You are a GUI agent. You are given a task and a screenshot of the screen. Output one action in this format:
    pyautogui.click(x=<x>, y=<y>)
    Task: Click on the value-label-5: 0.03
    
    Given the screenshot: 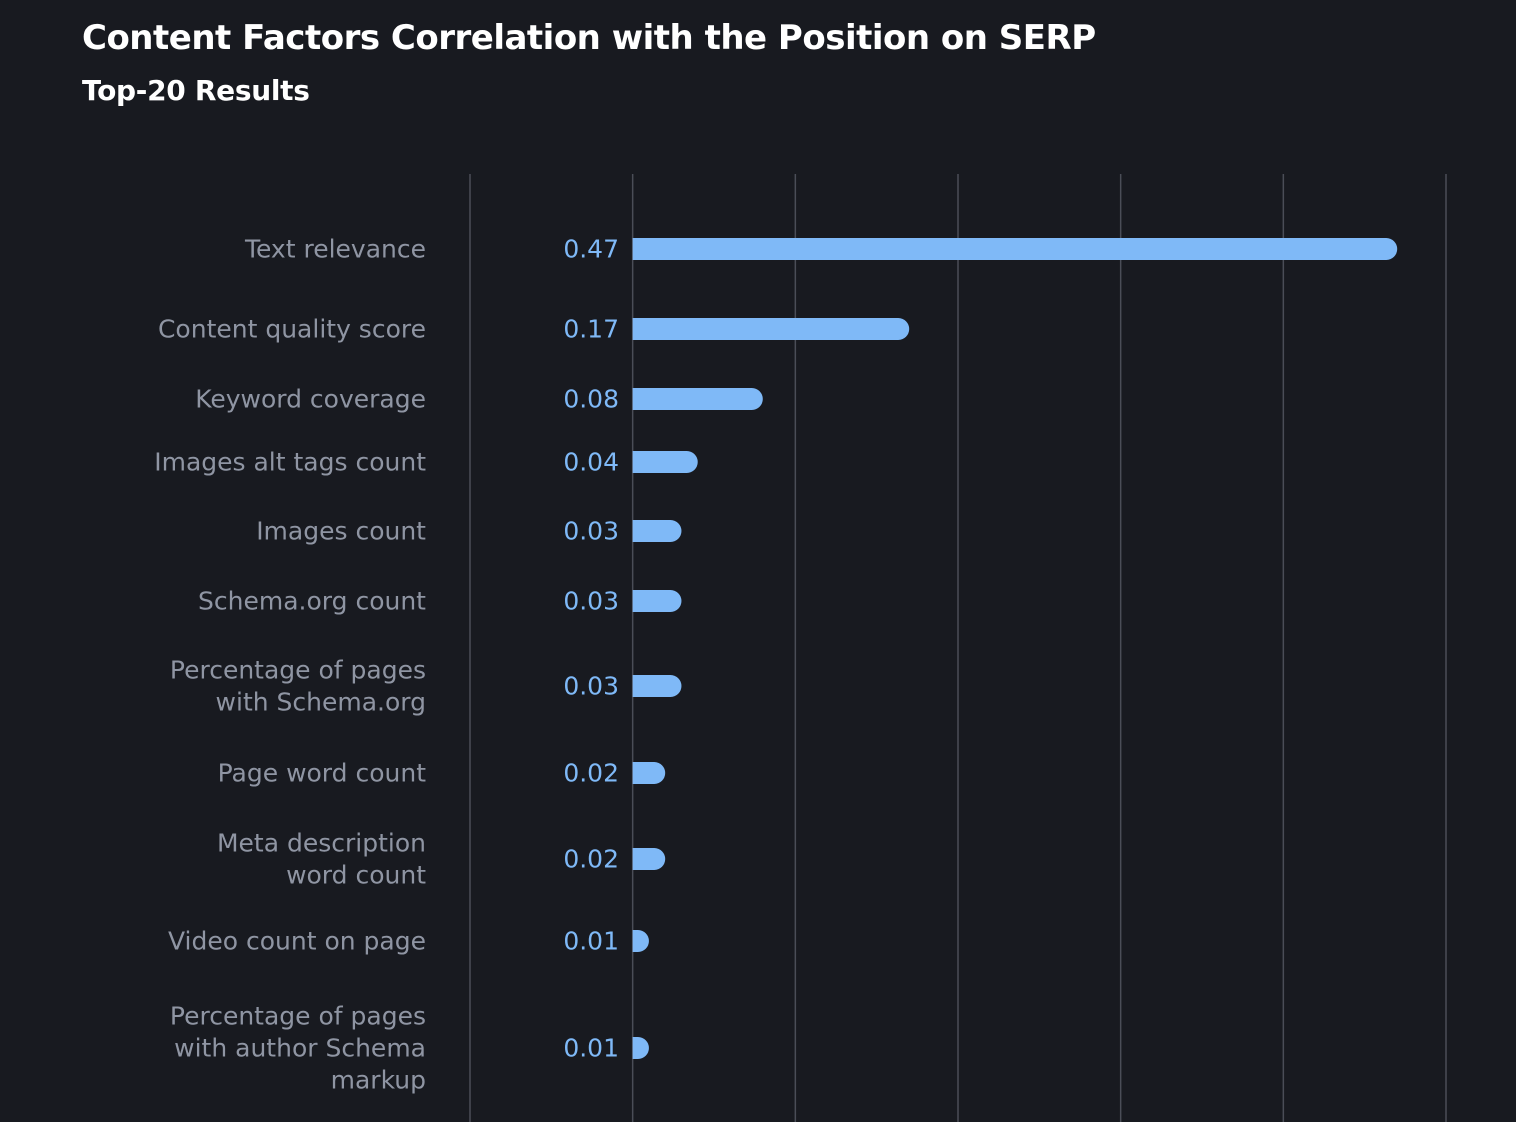 What is the action you would take?
    pyautogui.click(x=591, y=601)
    